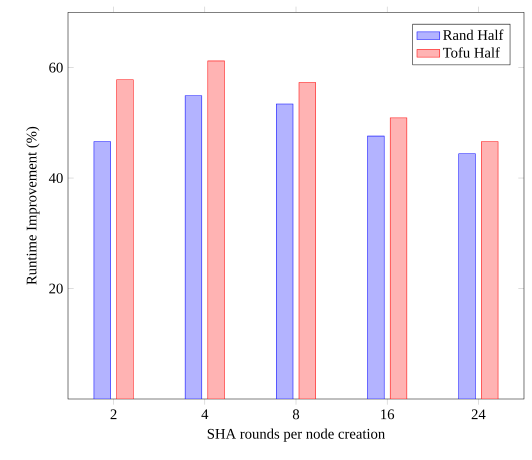 This screenshot has height=460, width=532. Describe the element at coordinates (204, 414) in the screenshot. I see `x-tick-label: 4` at that location.